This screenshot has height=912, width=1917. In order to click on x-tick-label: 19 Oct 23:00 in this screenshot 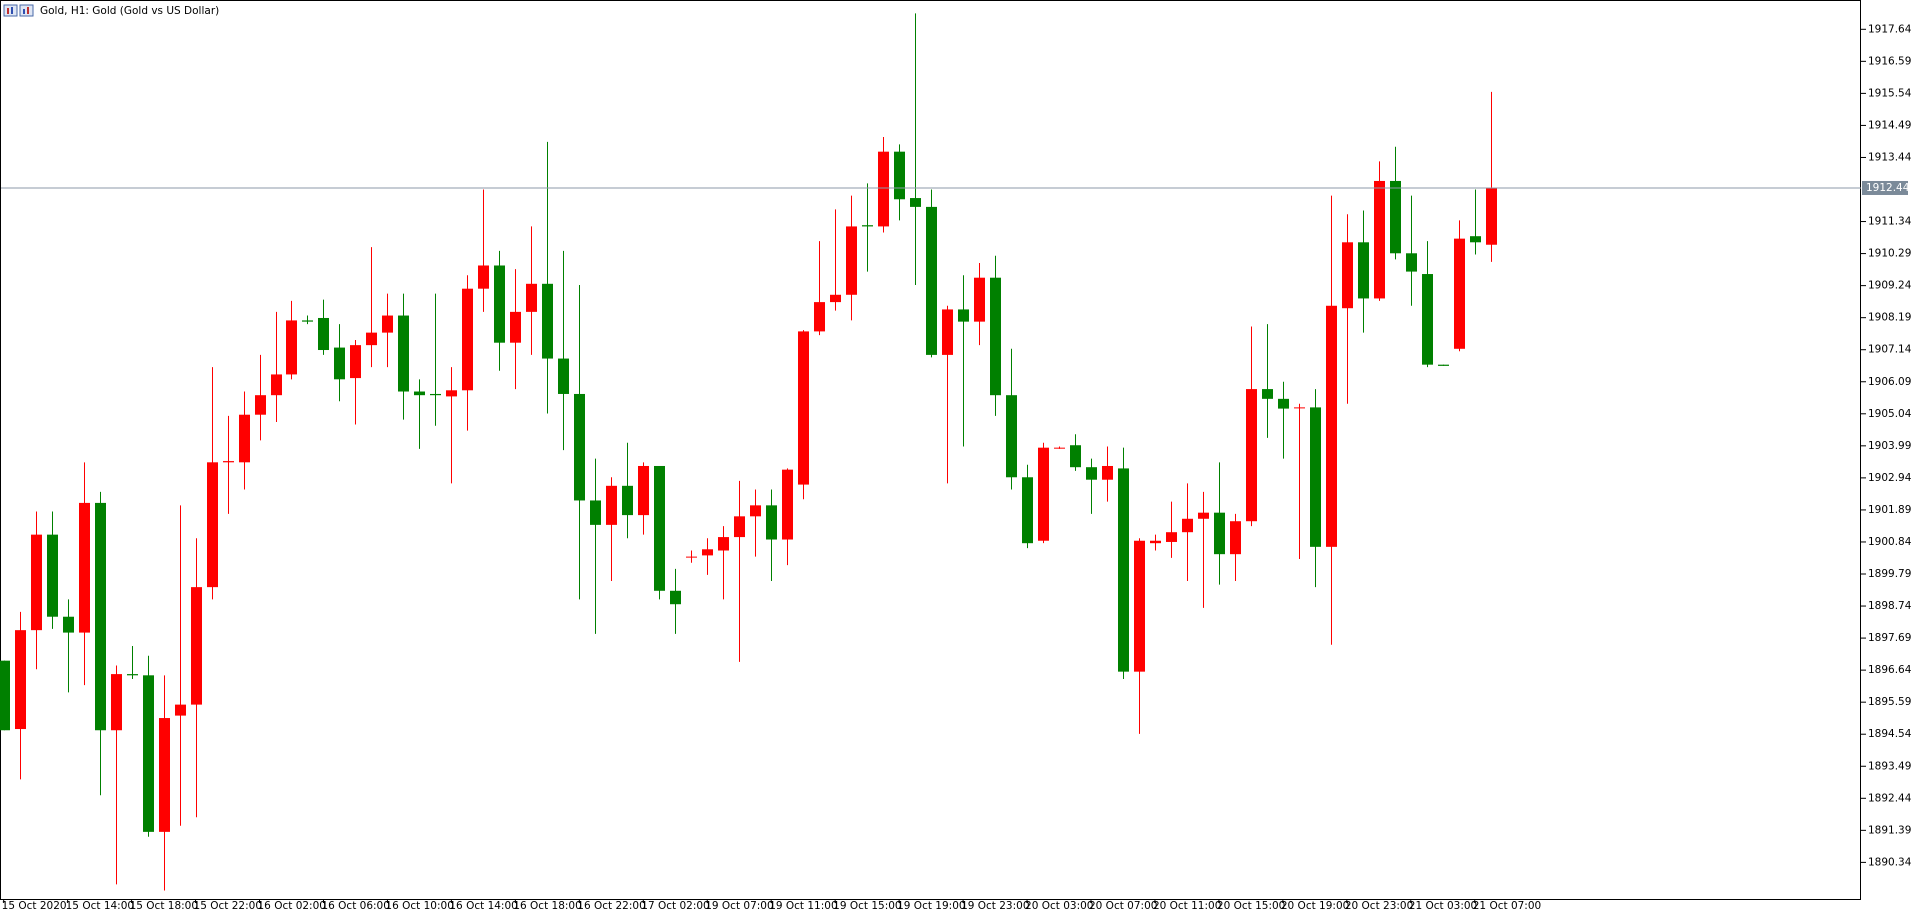, I will do `click(995, 906)`.